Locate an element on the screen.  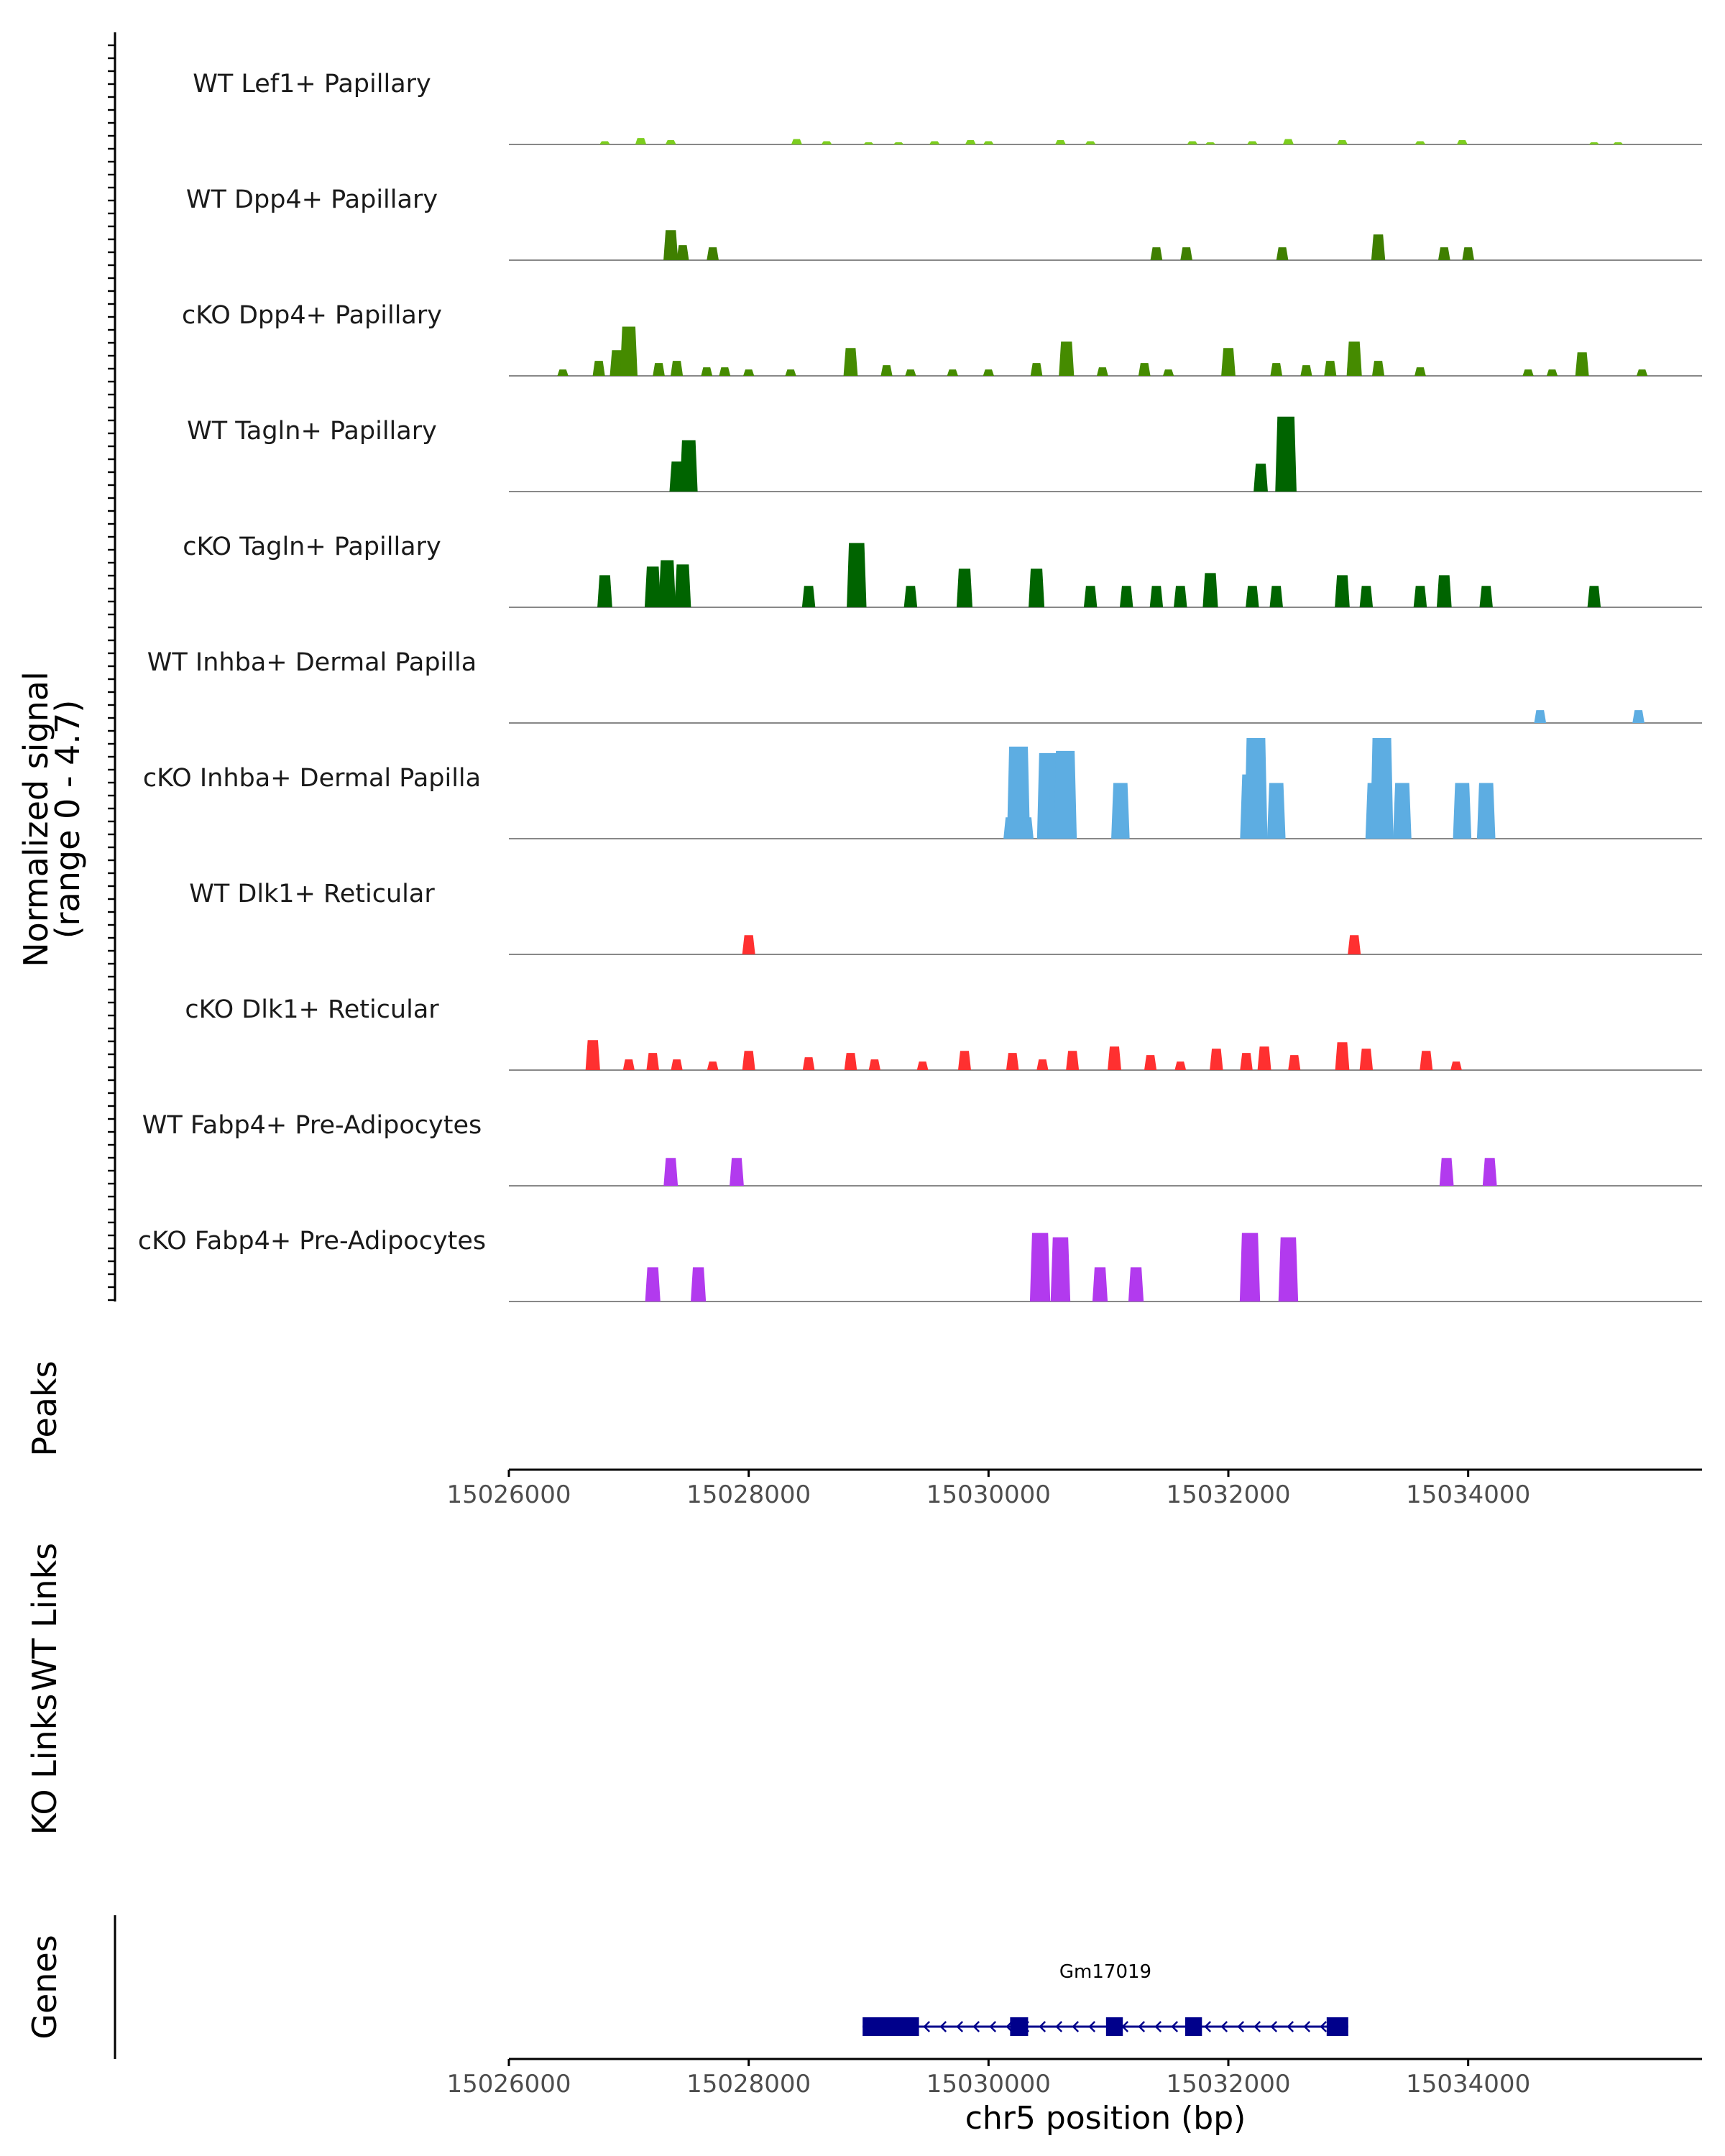
gene-label: Gm17019 is located at coordinates (1105, 1972).